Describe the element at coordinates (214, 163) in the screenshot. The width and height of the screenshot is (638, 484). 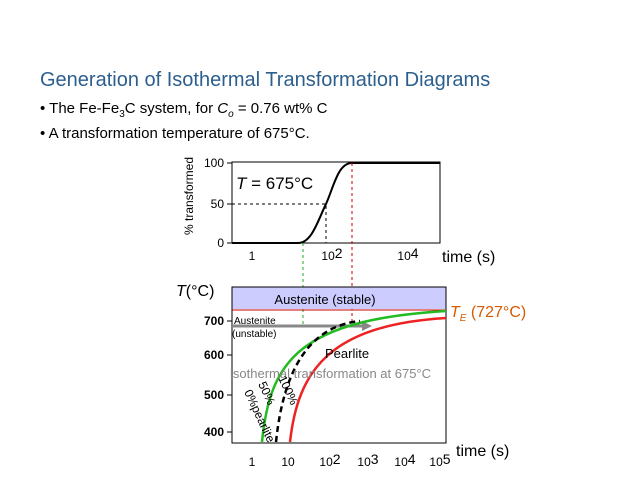
I see `y-tick-label: 100` at that location.